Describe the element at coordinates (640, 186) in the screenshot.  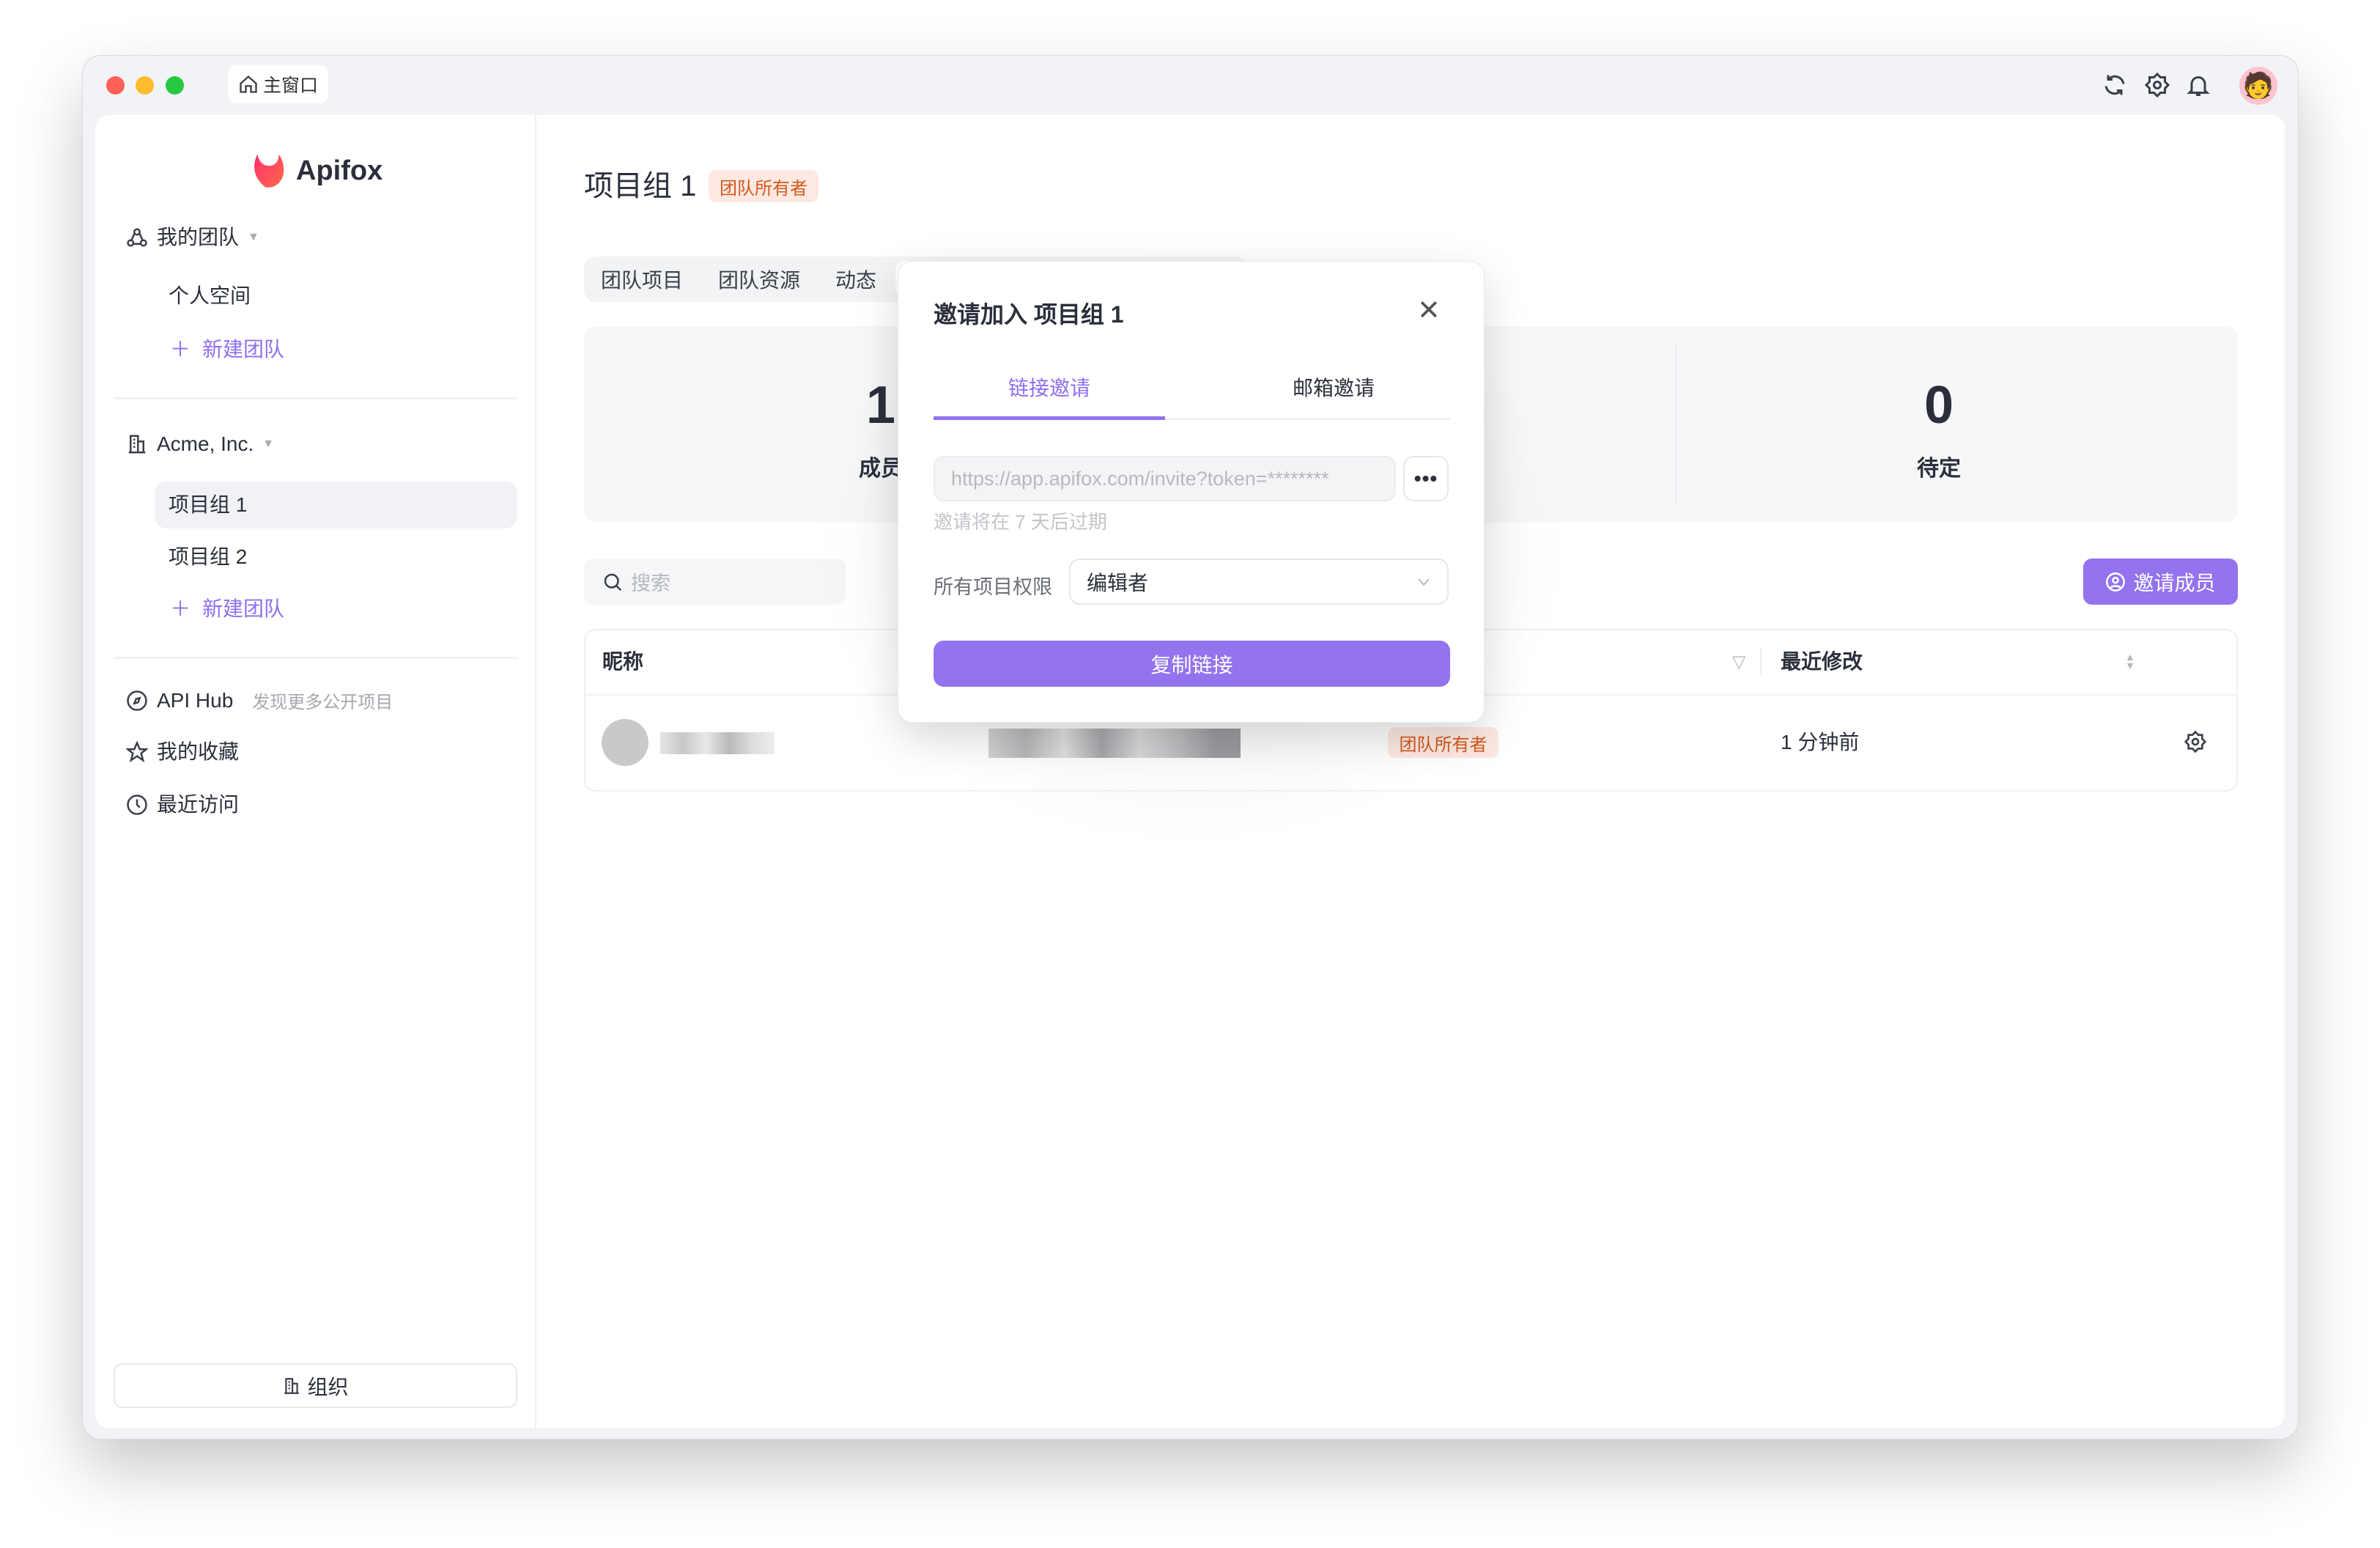
I see `page-title: 项目组 1` at that location.